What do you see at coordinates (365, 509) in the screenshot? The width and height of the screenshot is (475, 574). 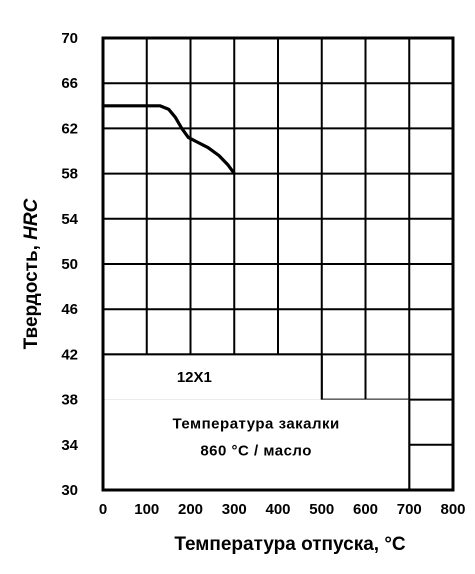 I see `x-tick-label: 600` at bounding box center [365, 509].